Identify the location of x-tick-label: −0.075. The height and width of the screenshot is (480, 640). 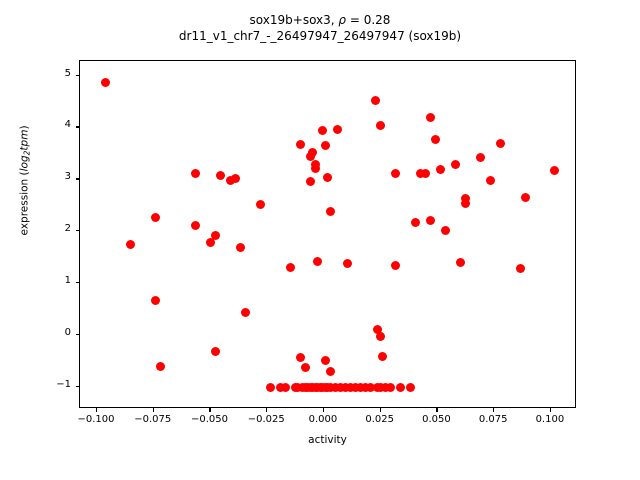
(153, 419).